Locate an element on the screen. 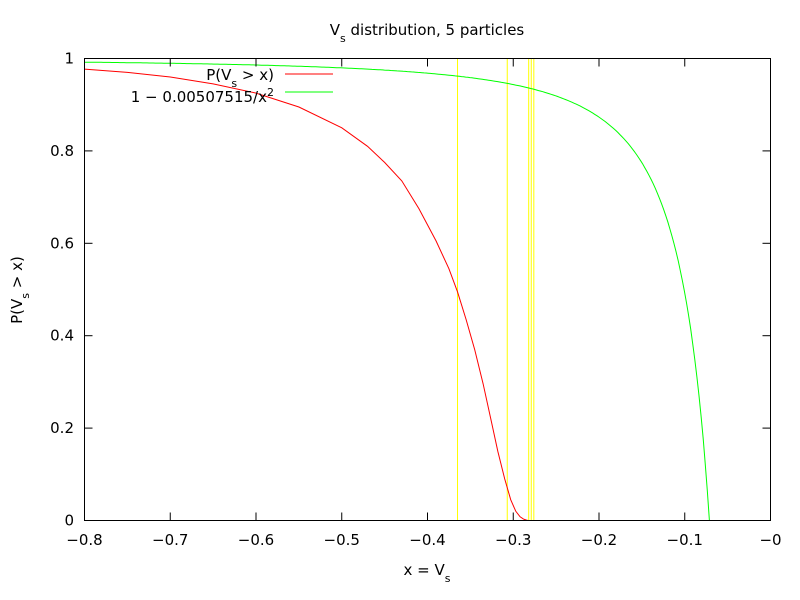 The height and width of the screenshot is (600, 800). y-axis-label: P(Vs > x) is located at coordinates (20, 290).